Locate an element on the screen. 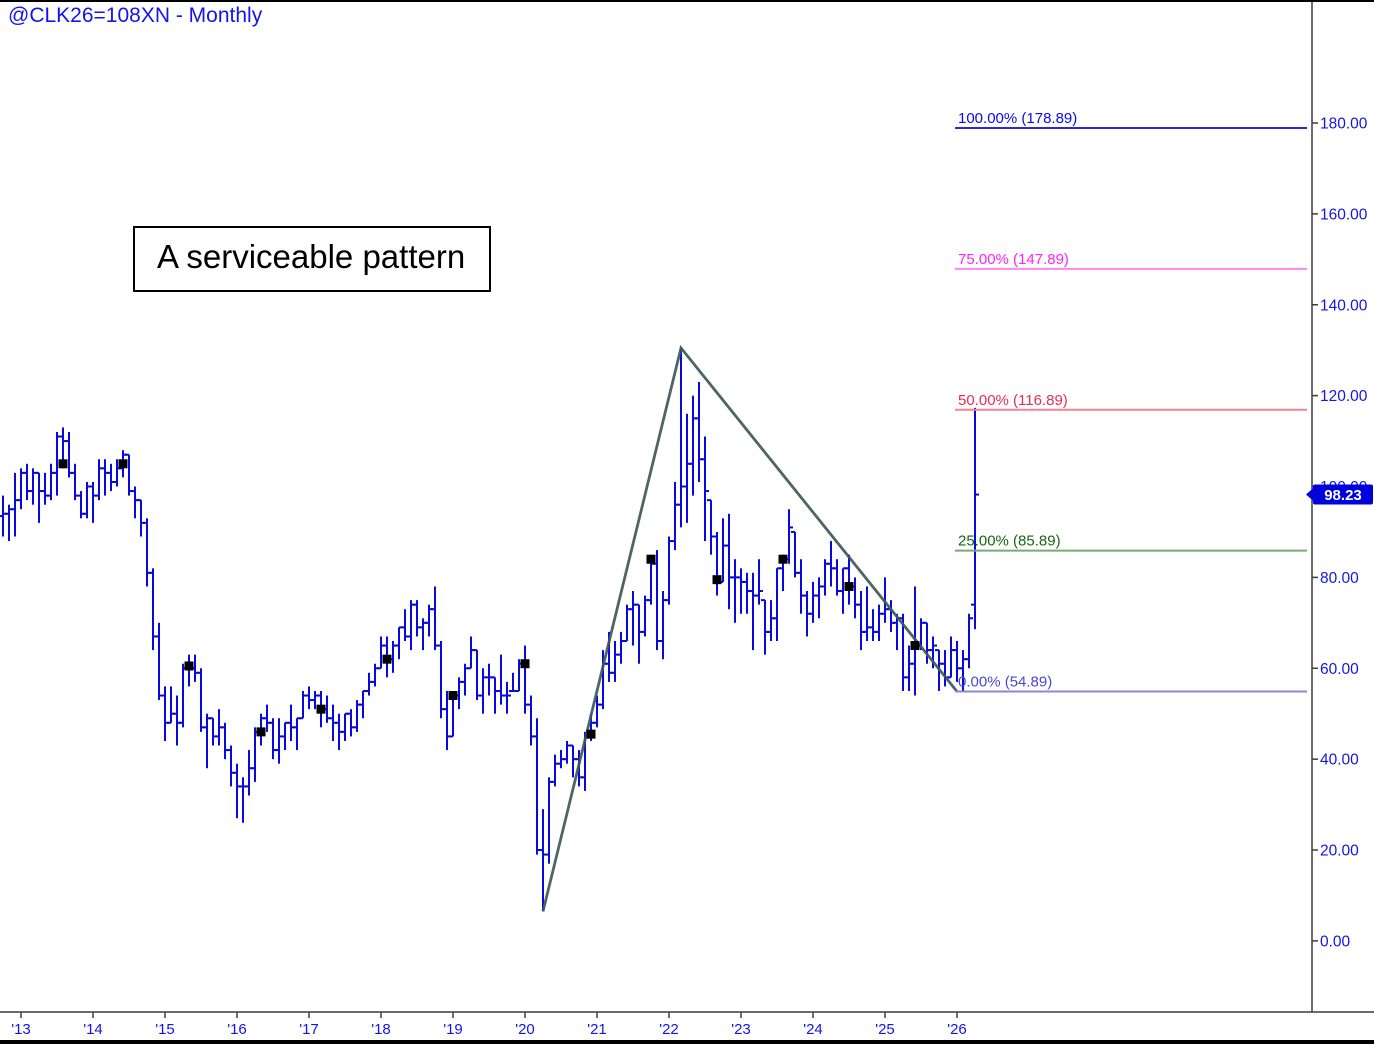 This screenshot has width=1374, height=1044. last-price-text: 98.23 is located at coordinates (1343, 495).